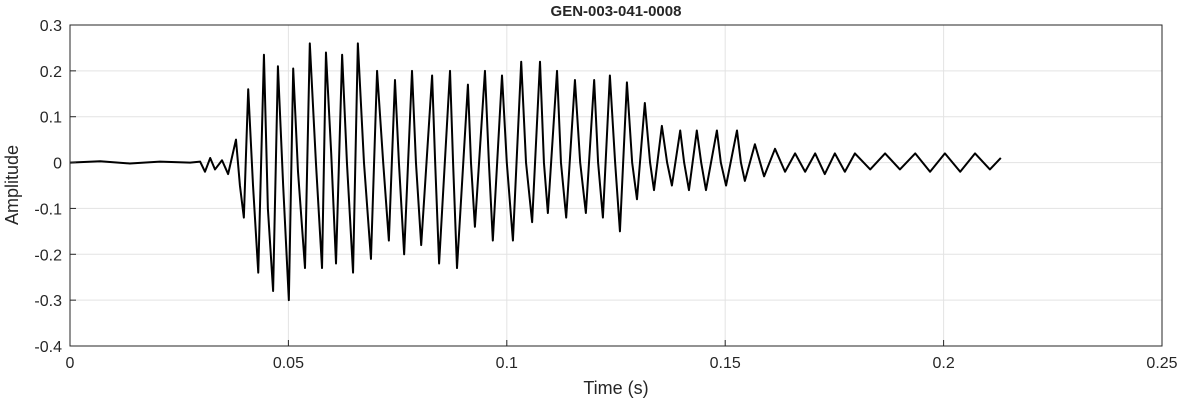  Describe the element at coordinates (1161, 363) in the screenshot. I see `x-tick-label: 0.25` at that location.